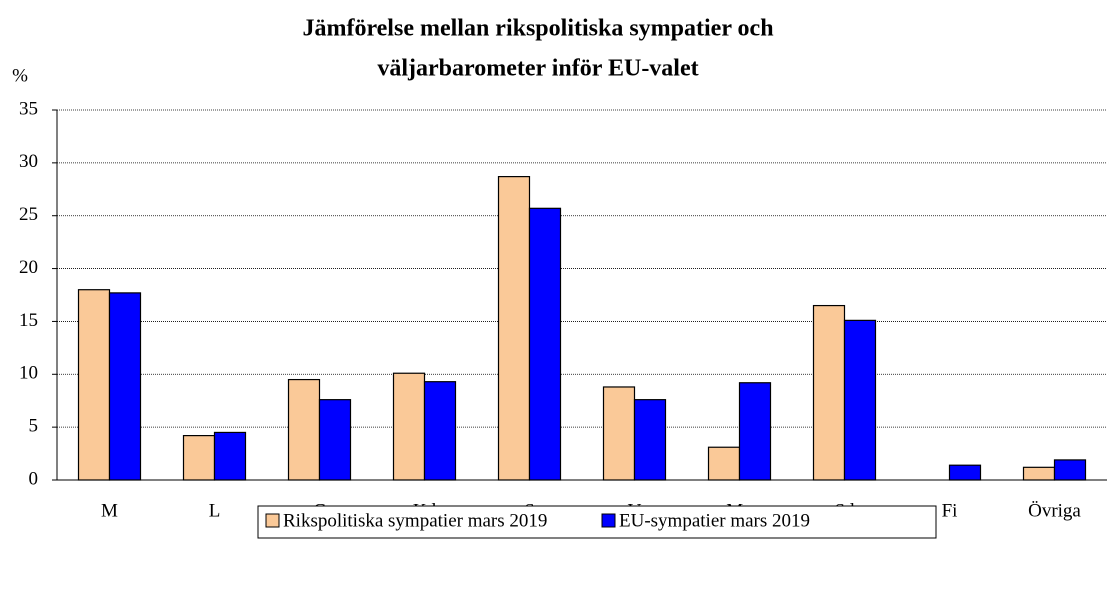 Image resolution: width=1108 pixels, height=594 pixels. What do you see at coordinates (109, 510) in the screenshot?
I see `x-tick-label: M` at bounding box center [109, 510].